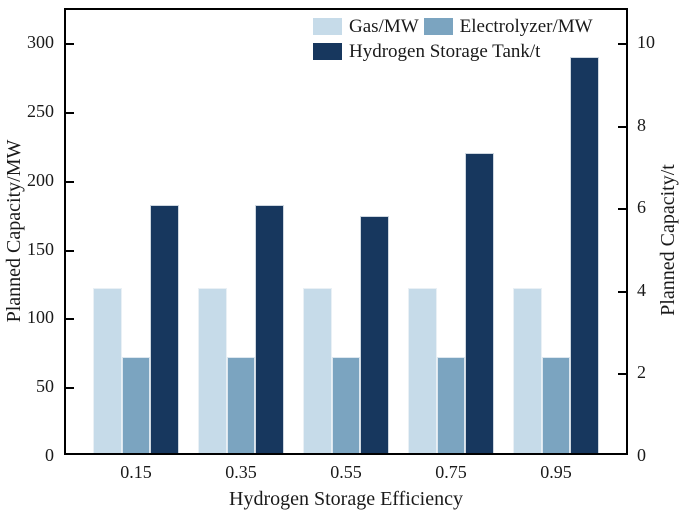 The height and width of the screenshot is (513, 685). What do you see at coordinates (136, 404) in the screenshot?
I see `bar-electrolyzer-0.15` at bounding box center [136, 404].